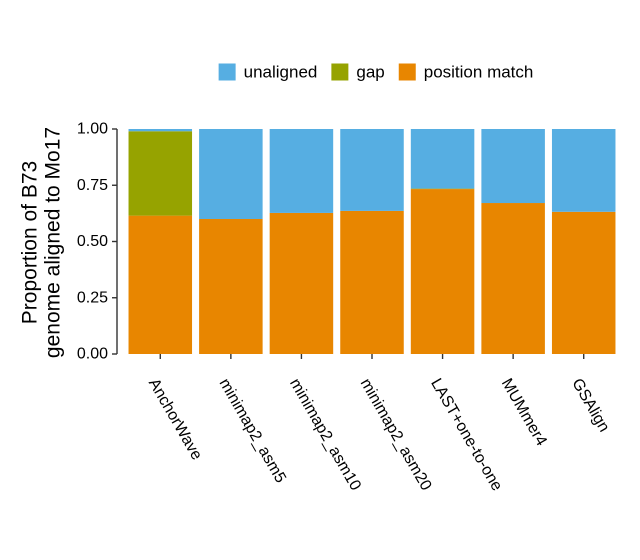 The image size is (640, 560). What do you see at coordinates (396, 435) in the screenshot?
I see `x-tick-label-minimap2-asm20: minimap2_asm20` at bounding box center [396, 435].